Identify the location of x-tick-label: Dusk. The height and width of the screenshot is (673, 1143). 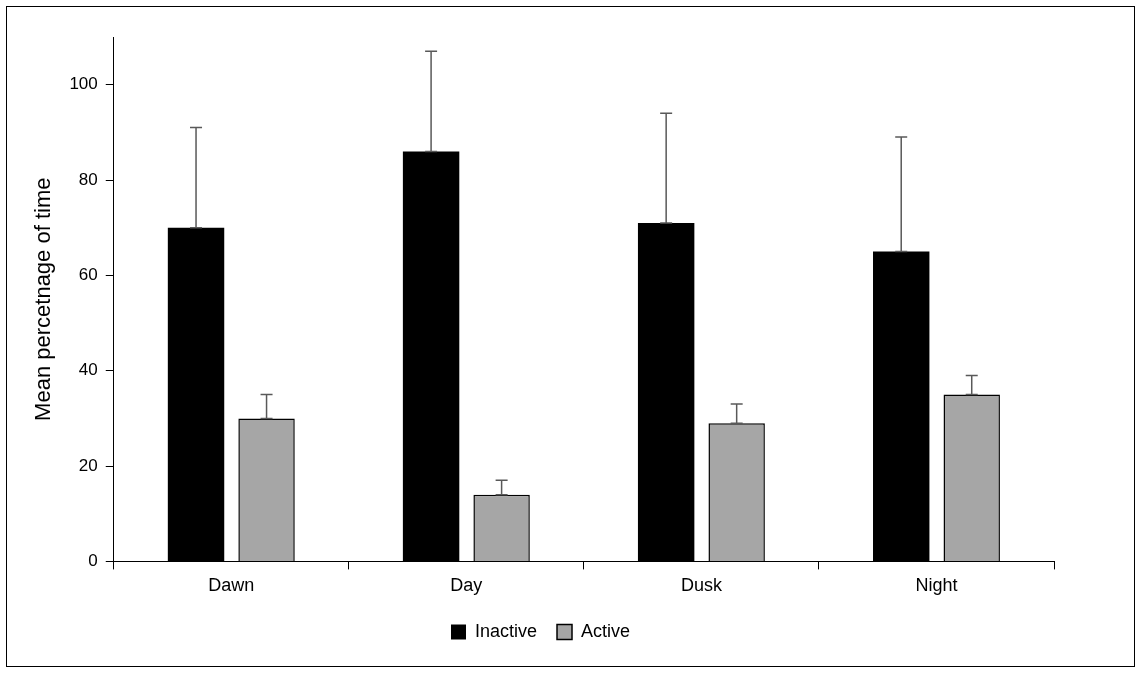
(701, 585).